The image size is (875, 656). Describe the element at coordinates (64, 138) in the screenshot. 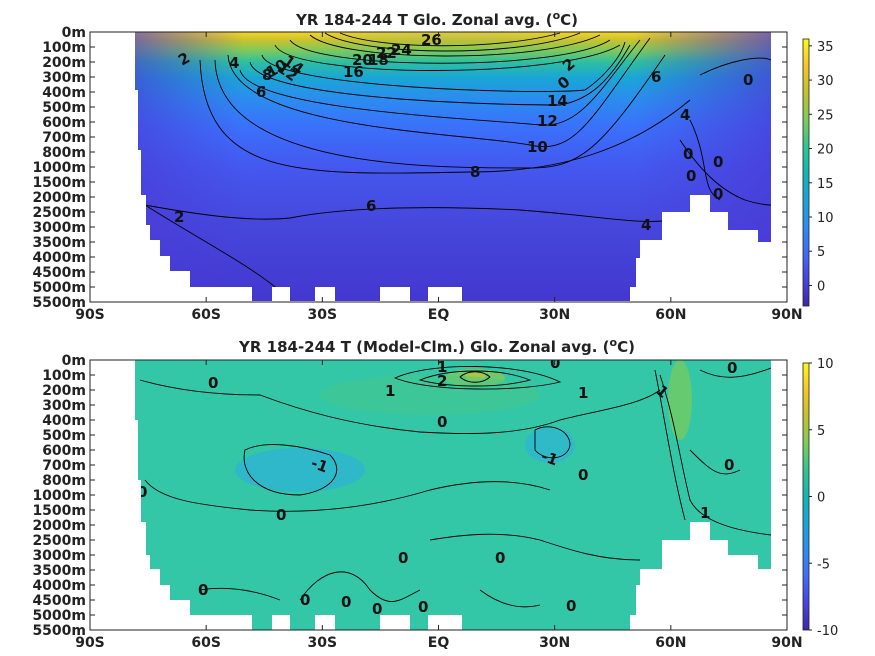

I see `y-tick-label: 700m` at that location.